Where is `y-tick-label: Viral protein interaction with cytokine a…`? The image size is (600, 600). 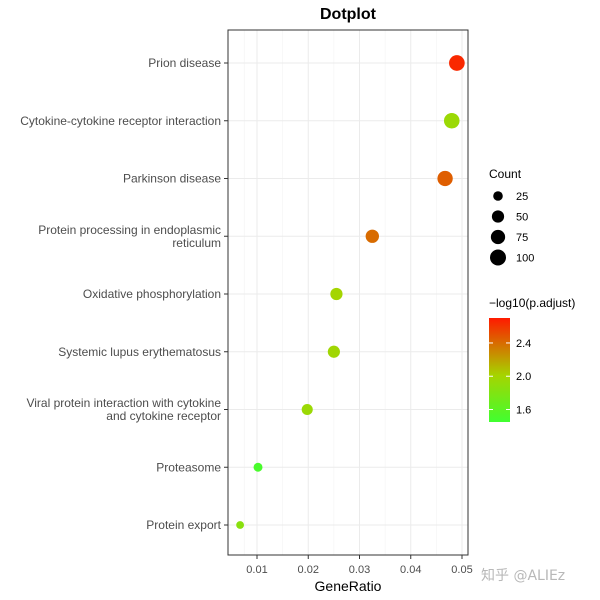
y-tick-label: Viral protein interaction with cytokine a… is located at coordinates (123, 409).